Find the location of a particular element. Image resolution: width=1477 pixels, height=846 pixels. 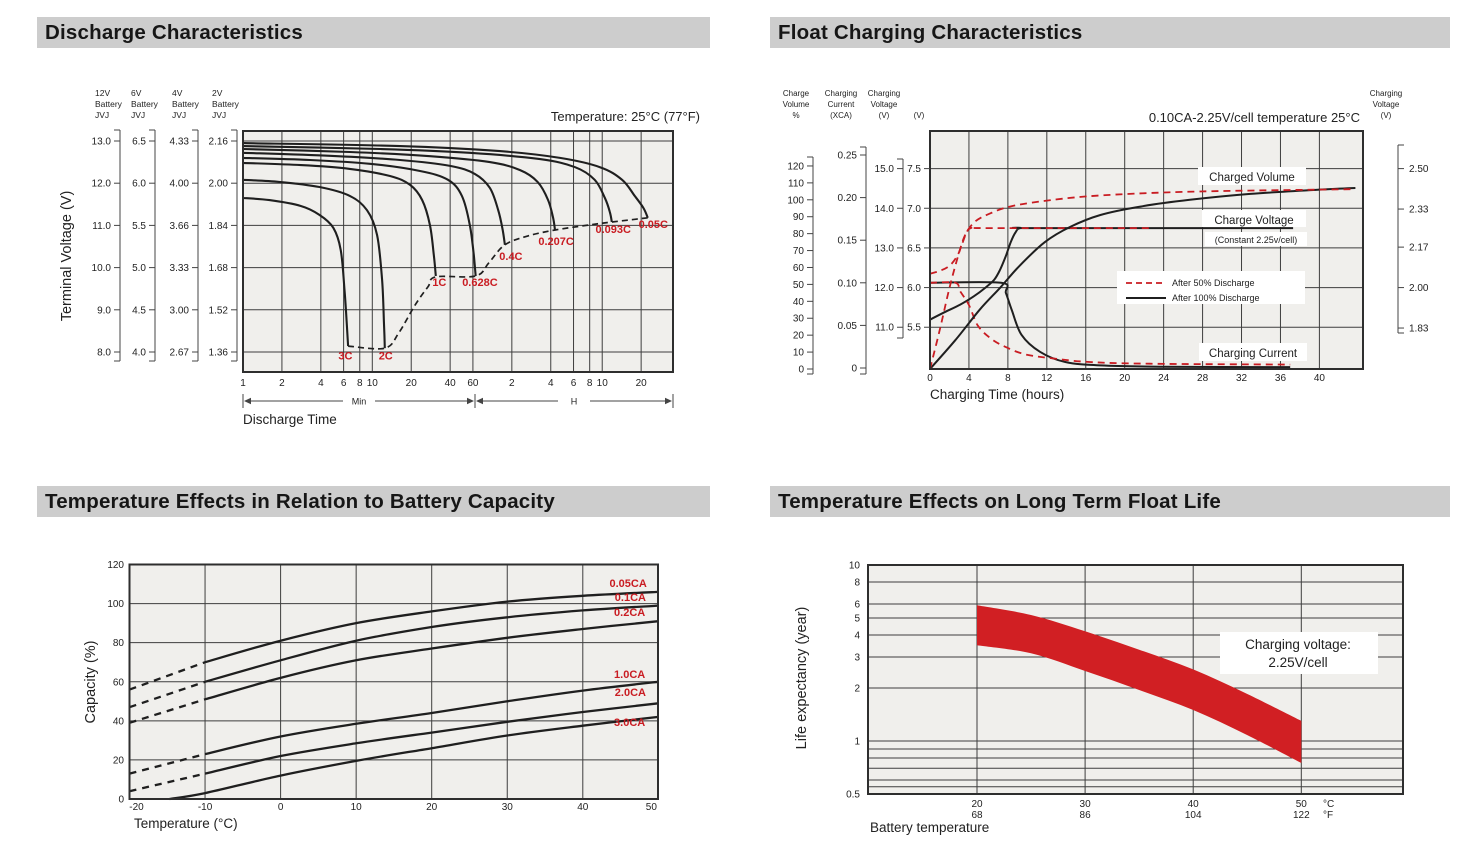

discharge-curve-2C is located at coordinates (314, 263).